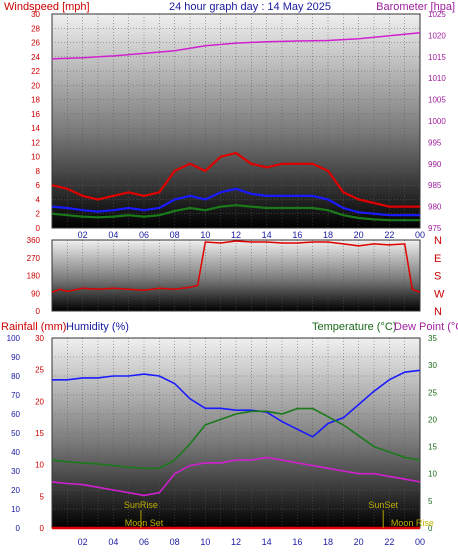 The height and width of the screenshot is (560, 458). I want to click on wind-direction-line, so click(236, 266).